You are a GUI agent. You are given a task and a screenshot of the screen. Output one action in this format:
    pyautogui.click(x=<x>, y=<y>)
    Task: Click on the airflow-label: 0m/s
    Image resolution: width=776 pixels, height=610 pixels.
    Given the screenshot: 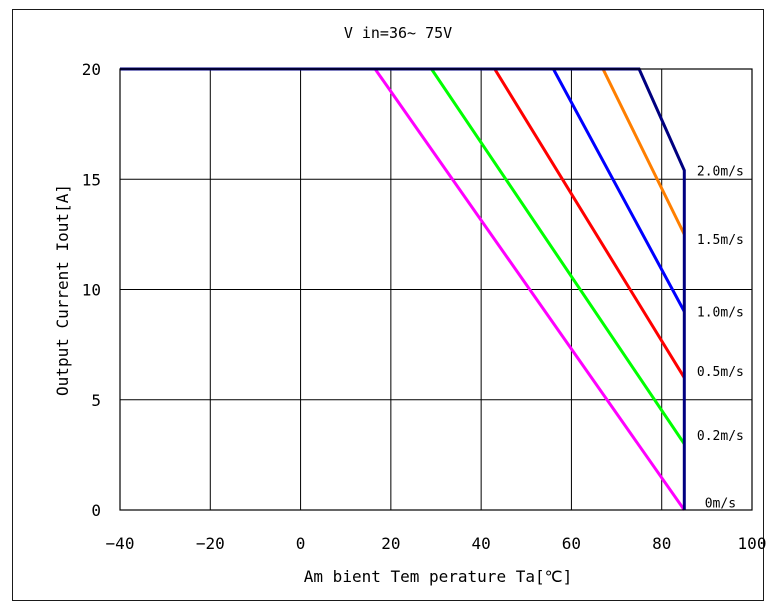 What is the action you would take?
    pyautogui.click(x=720, y=503)
    